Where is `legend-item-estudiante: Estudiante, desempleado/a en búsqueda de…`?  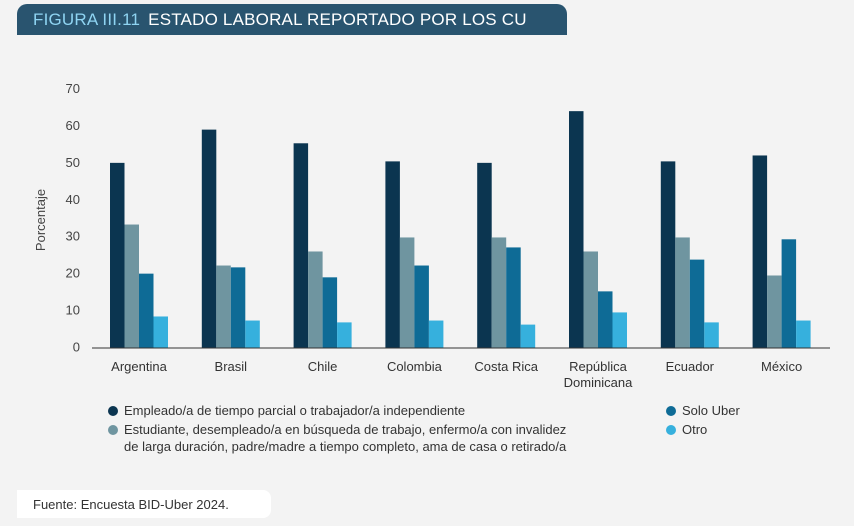 legend-item-estudiante: Estudiante, desempleado/a en búsqueda de… is located at coordinates (337, 438).